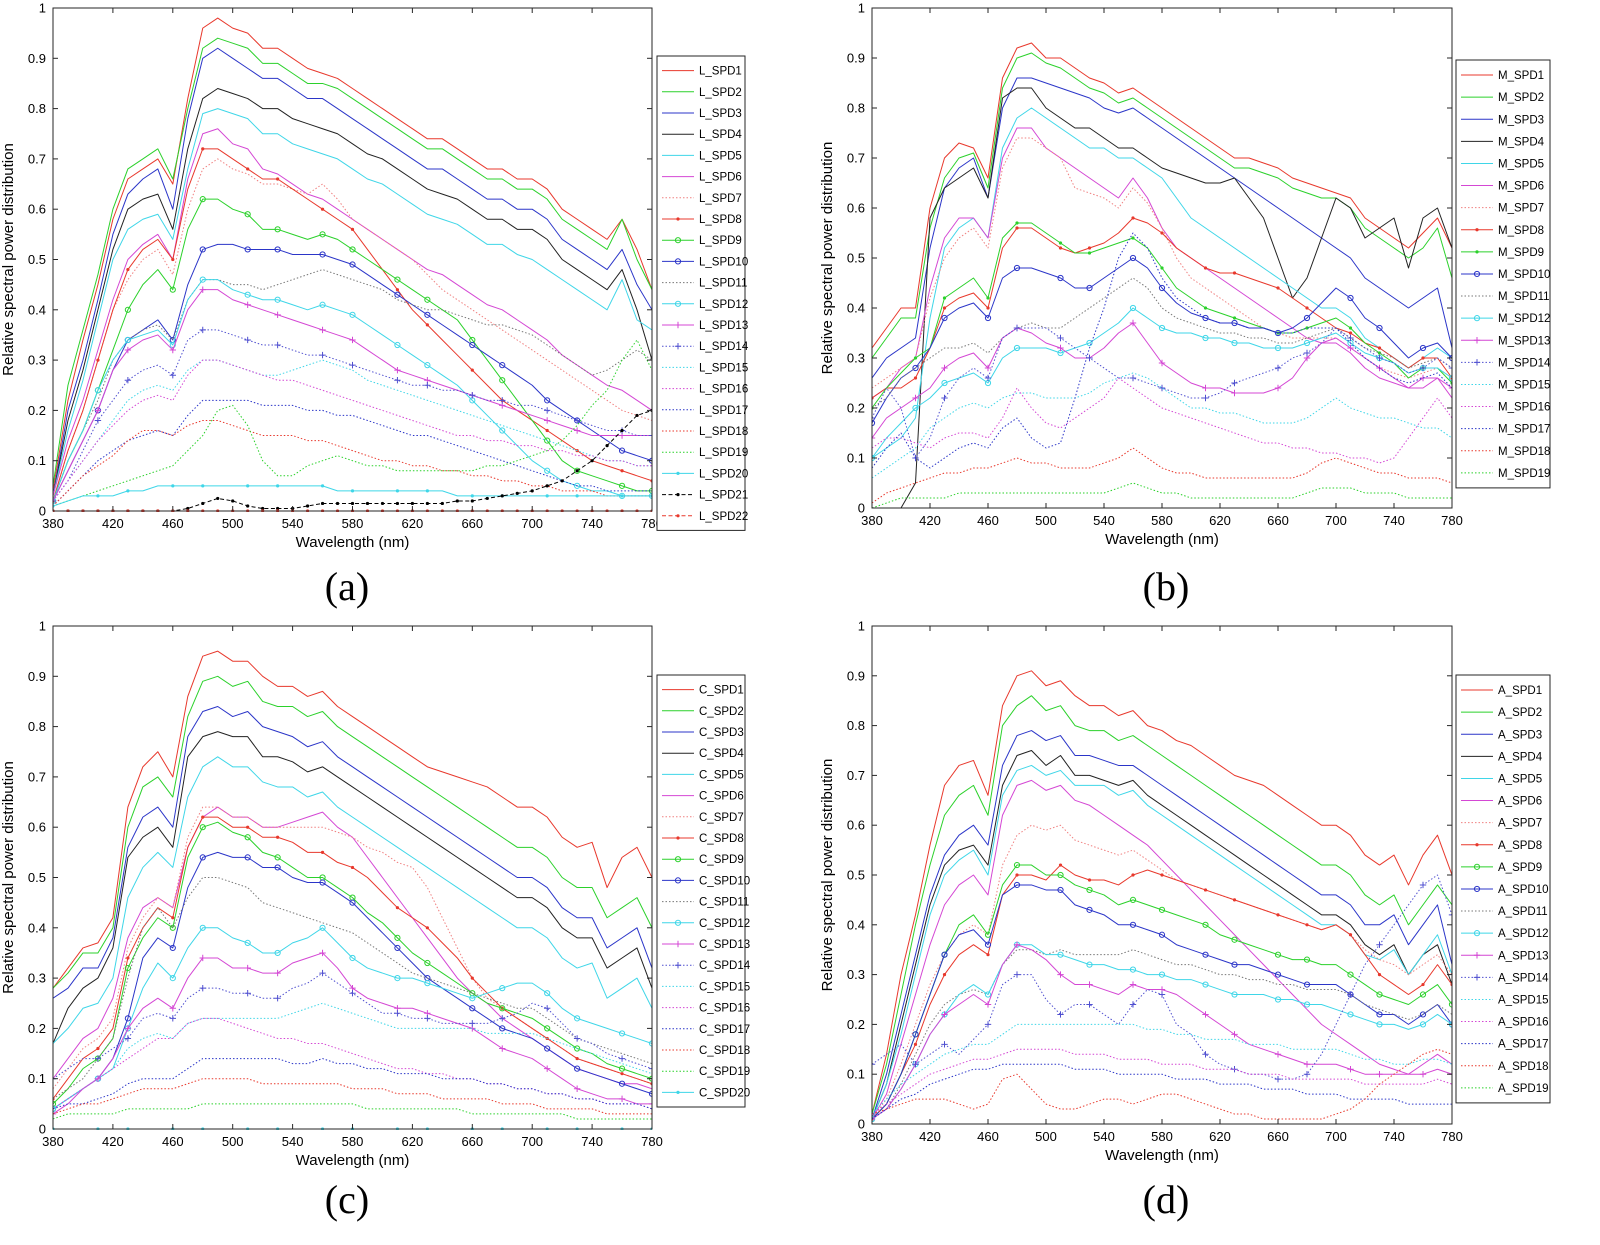 This screenshot has width=1600, height=1245. Describe the element at coordinates (1523, 890) in the screenshot. I see `panel-d-legend-label: A_SPD10` at that location.